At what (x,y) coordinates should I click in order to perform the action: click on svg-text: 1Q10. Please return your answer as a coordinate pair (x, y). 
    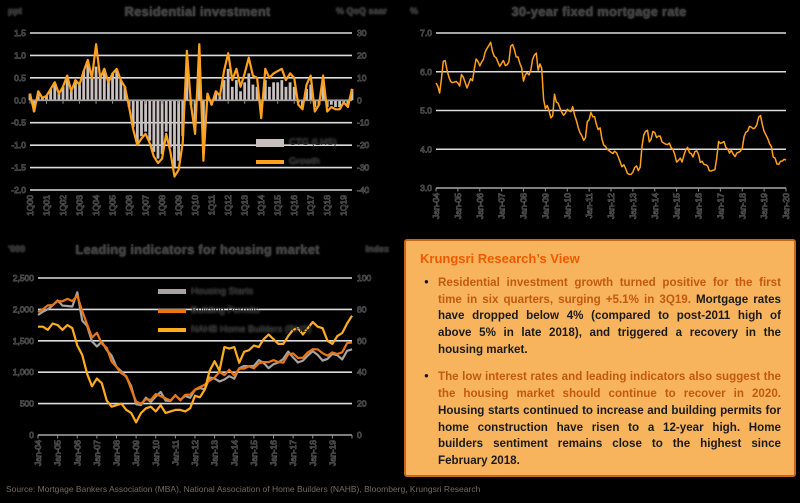
    Looking at the image, I should click on (195, 205).